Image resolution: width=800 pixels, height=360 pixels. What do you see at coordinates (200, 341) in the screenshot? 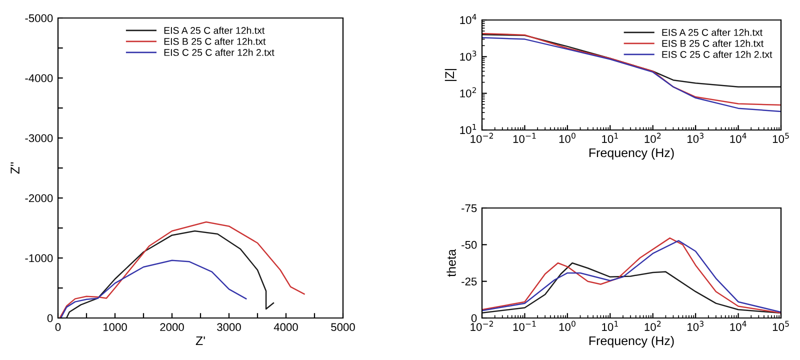
I see `x-axis-title: Z'` at bounding box center [200, 341].